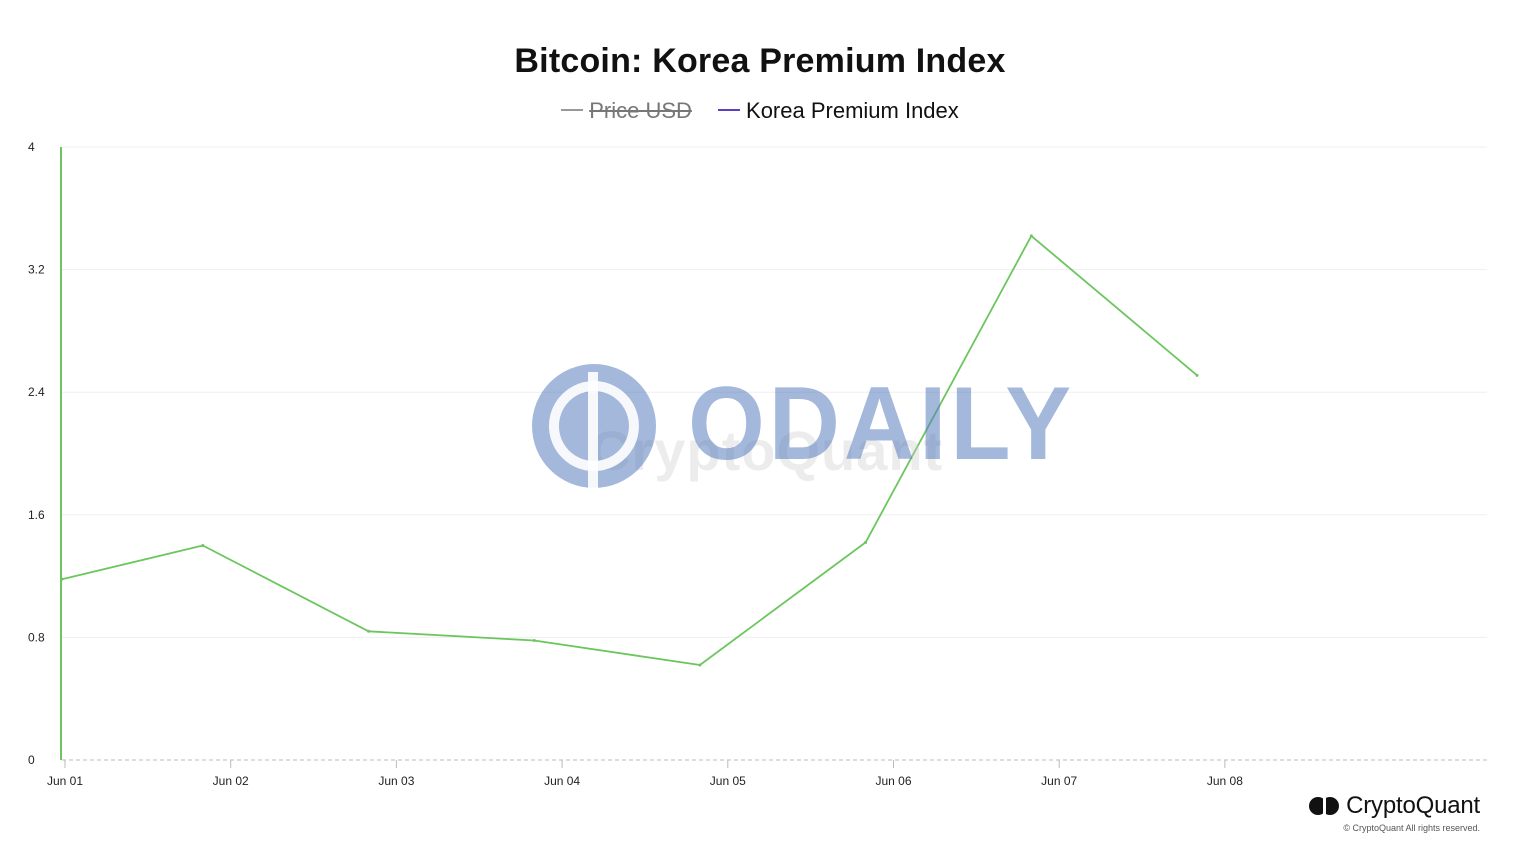 The height and width of the screenshot is (855, 1520). I want to click on legend-swatch-price-usd, so click(572, 110).